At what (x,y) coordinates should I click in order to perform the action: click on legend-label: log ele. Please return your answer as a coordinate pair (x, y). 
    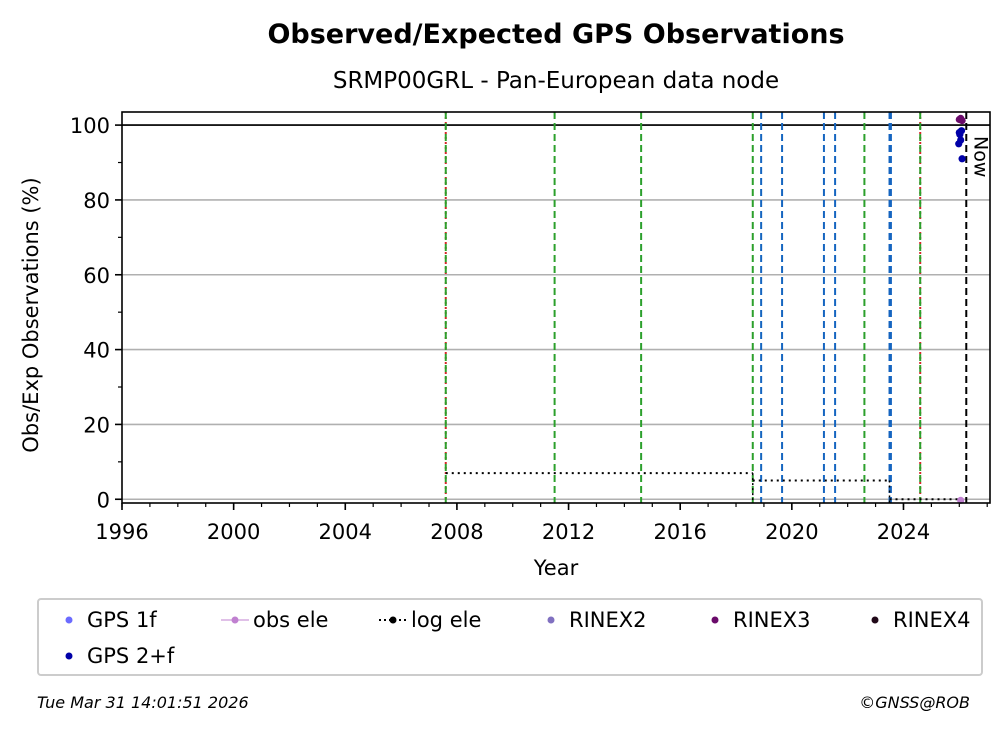
    Looking at the image, I should click on (446, 620).